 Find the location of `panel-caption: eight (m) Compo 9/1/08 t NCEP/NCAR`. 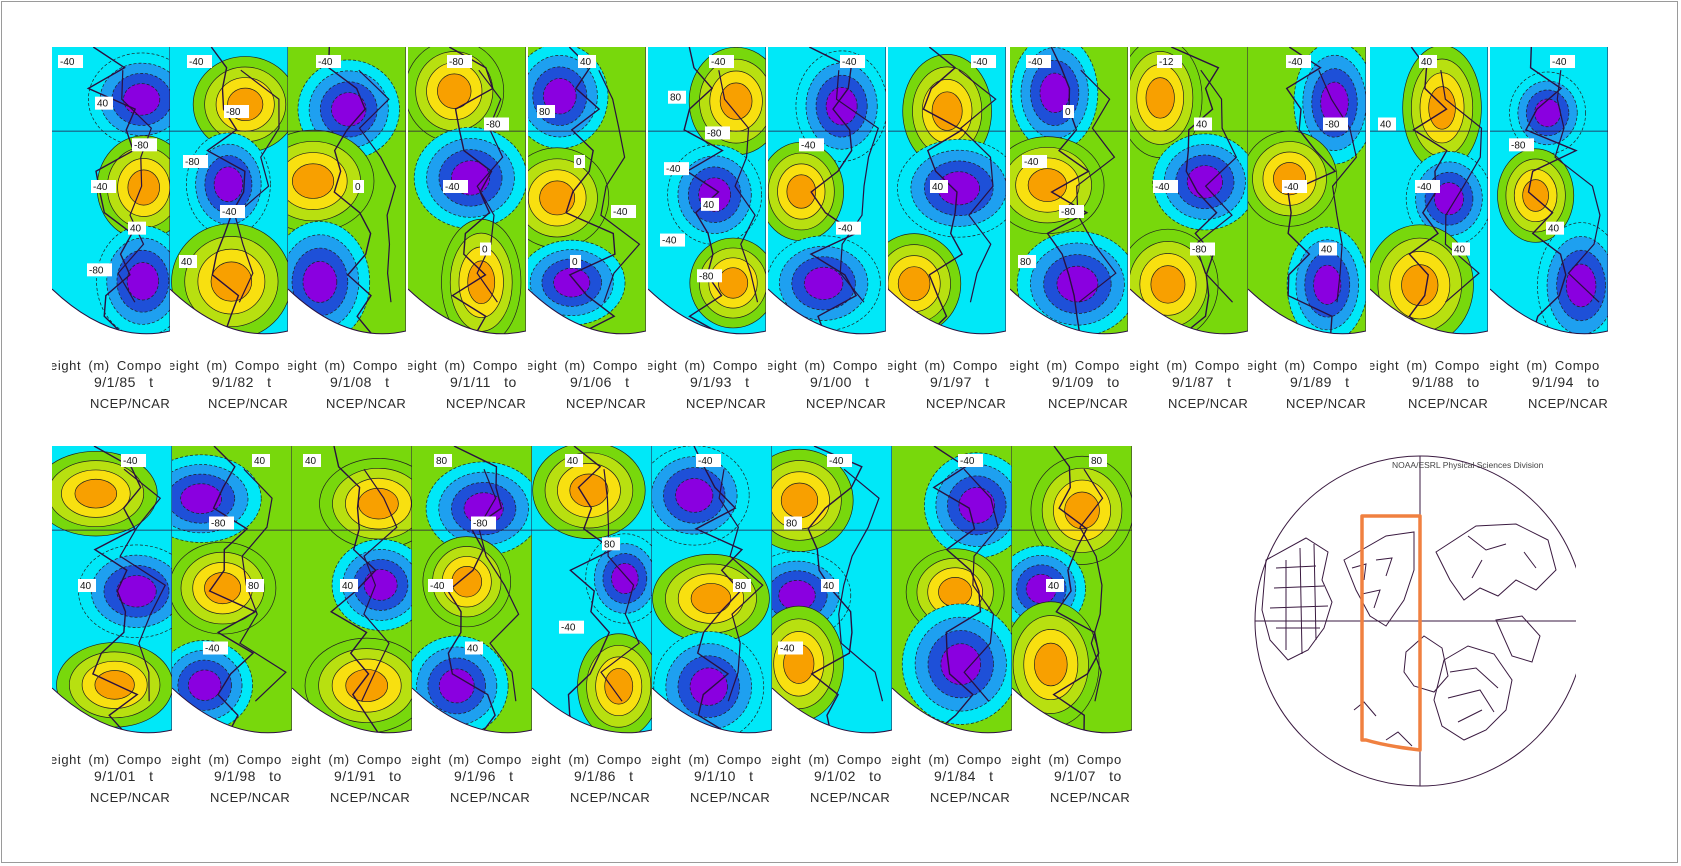

panel-caption: eight (m) Compo 9/1/08 t NCEP/NCAR is located at coordinates (347, 389).